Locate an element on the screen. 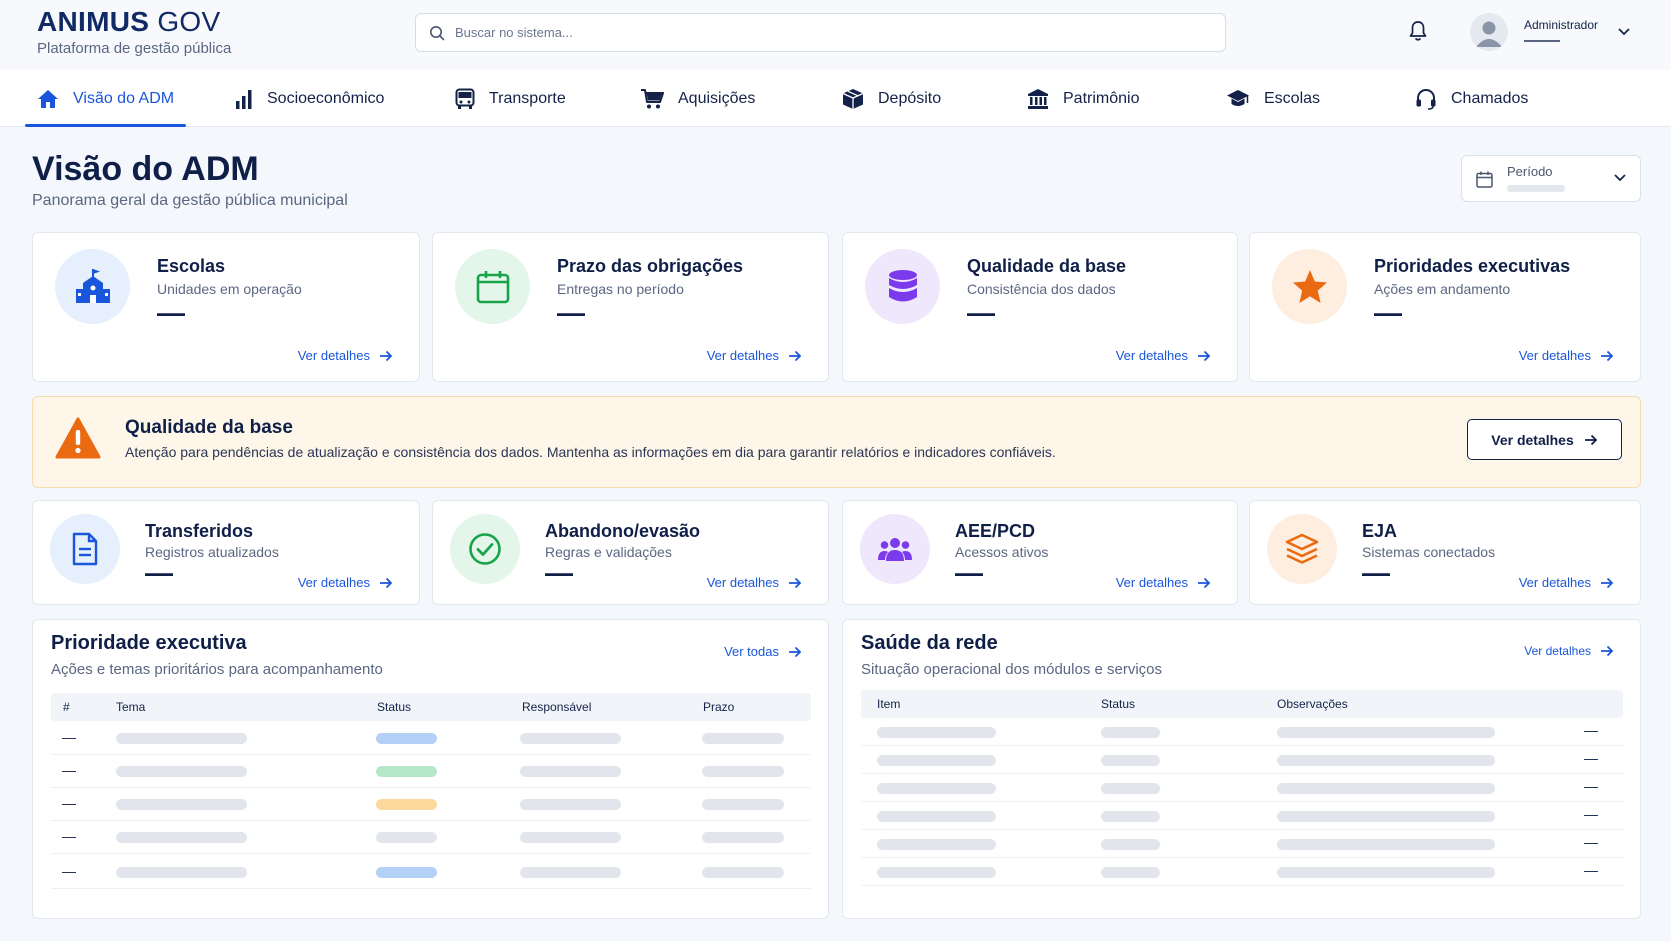  tema-placeholder is located at coordinates (181, 872).